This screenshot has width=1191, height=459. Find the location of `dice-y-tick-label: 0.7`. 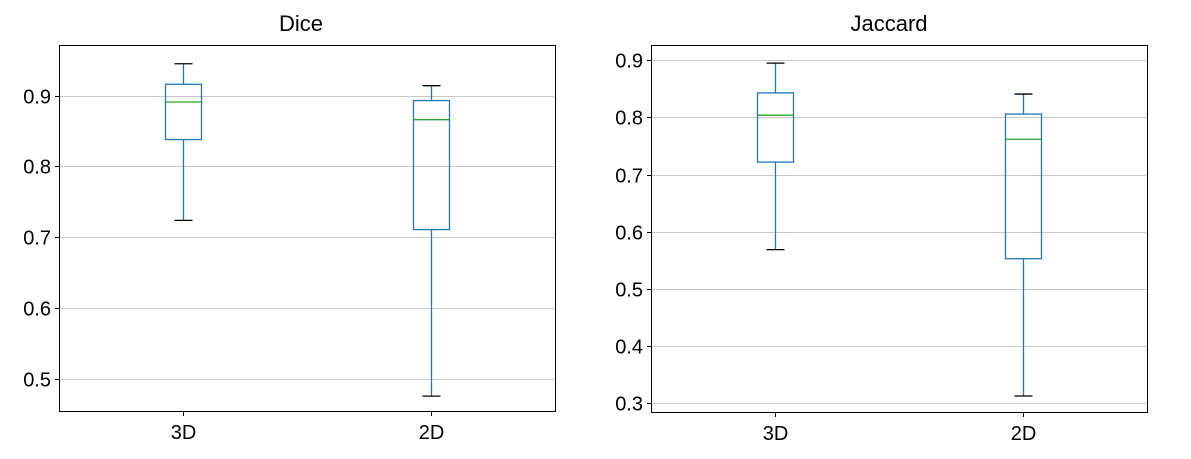

dice-y-tick-label: 0.7 is located at coordinates (37, 239).